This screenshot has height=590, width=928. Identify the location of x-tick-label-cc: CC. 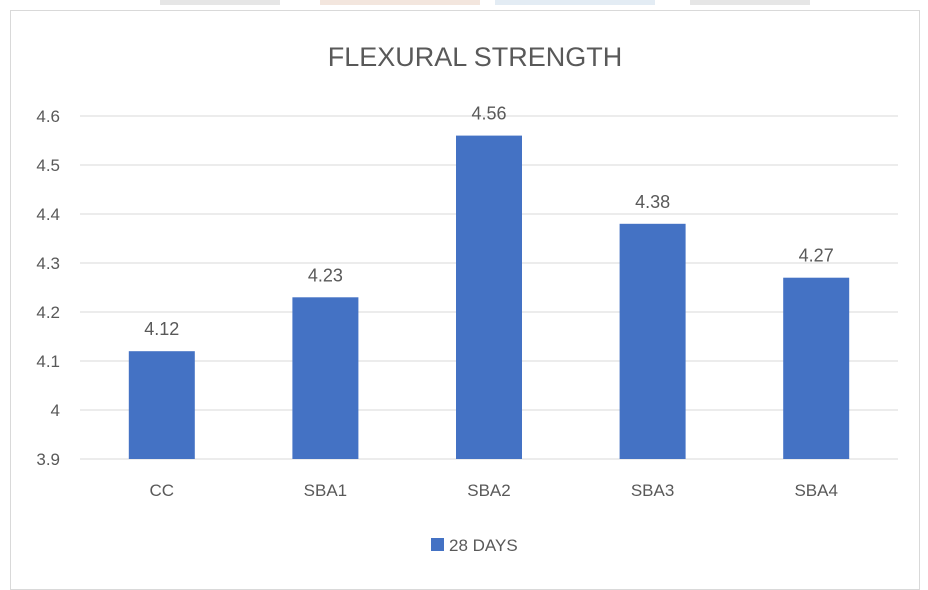
(162, 490).